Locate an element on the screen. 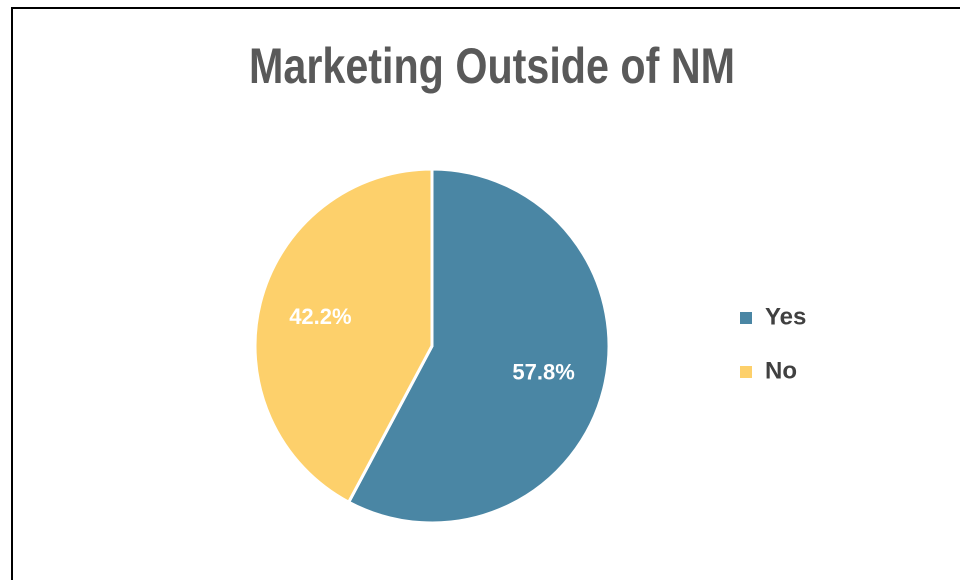 The width and height of the screenshot is (960, 580). legend-label: Yes is located at coordinates (785, 316).